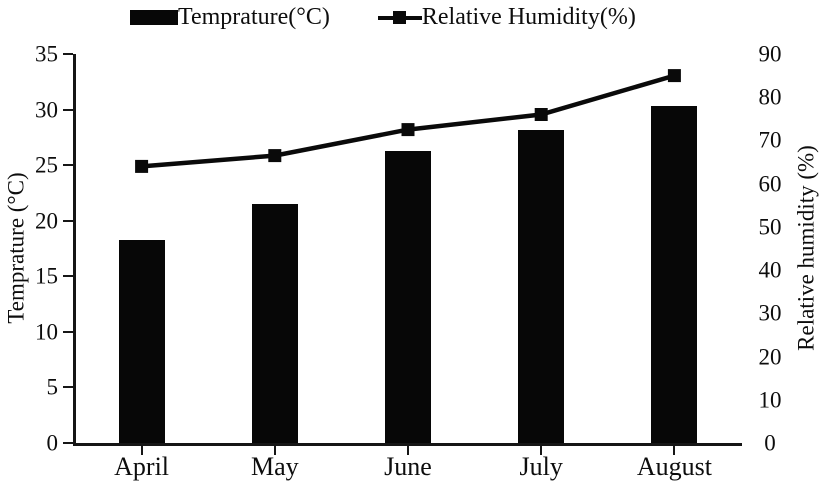 The image size is (827, 490). I want to click on legend-item-humidity: Relative Humidity(%), so click(506, 17).